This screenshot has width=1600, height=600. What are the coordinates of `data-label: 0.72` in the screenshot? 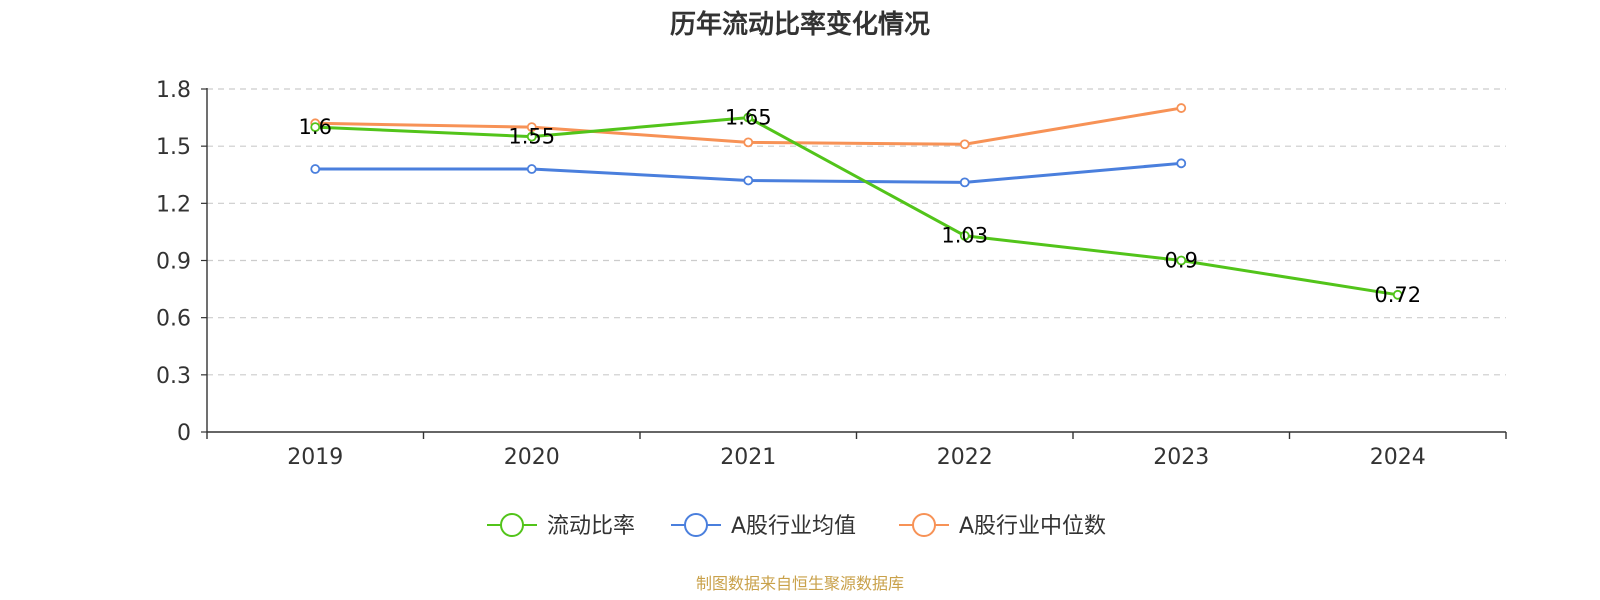 It's located at (1397, 295).